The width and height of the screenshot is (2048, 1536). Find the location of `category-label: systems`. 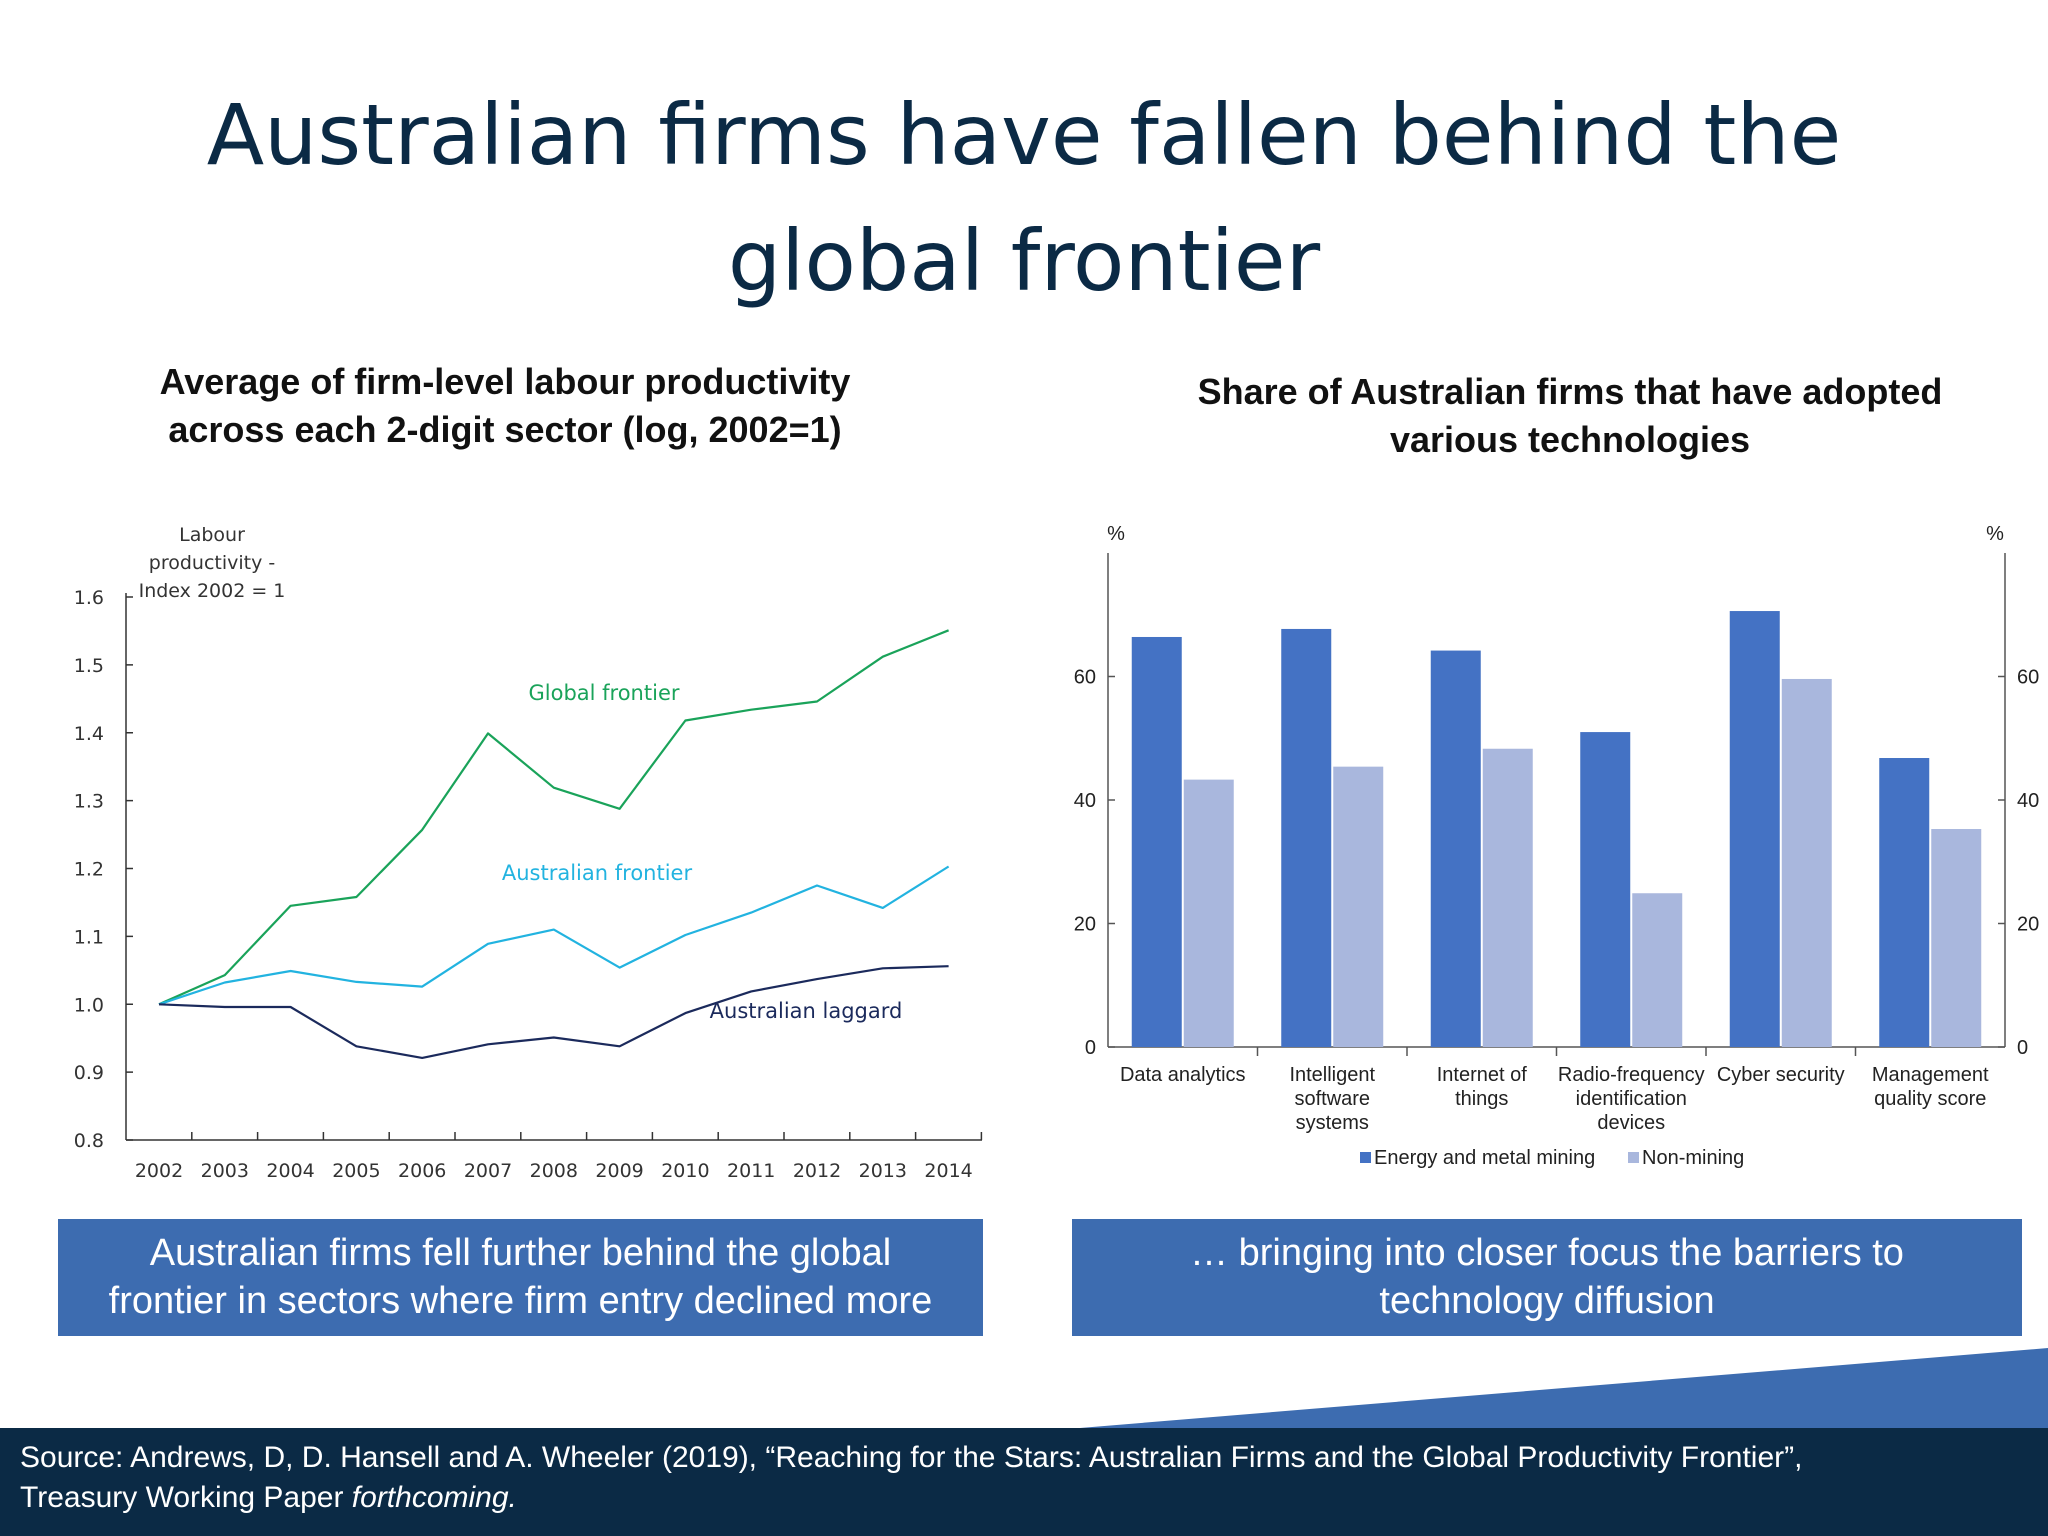

category-label: systems is located at coordinates (1332, 1123).